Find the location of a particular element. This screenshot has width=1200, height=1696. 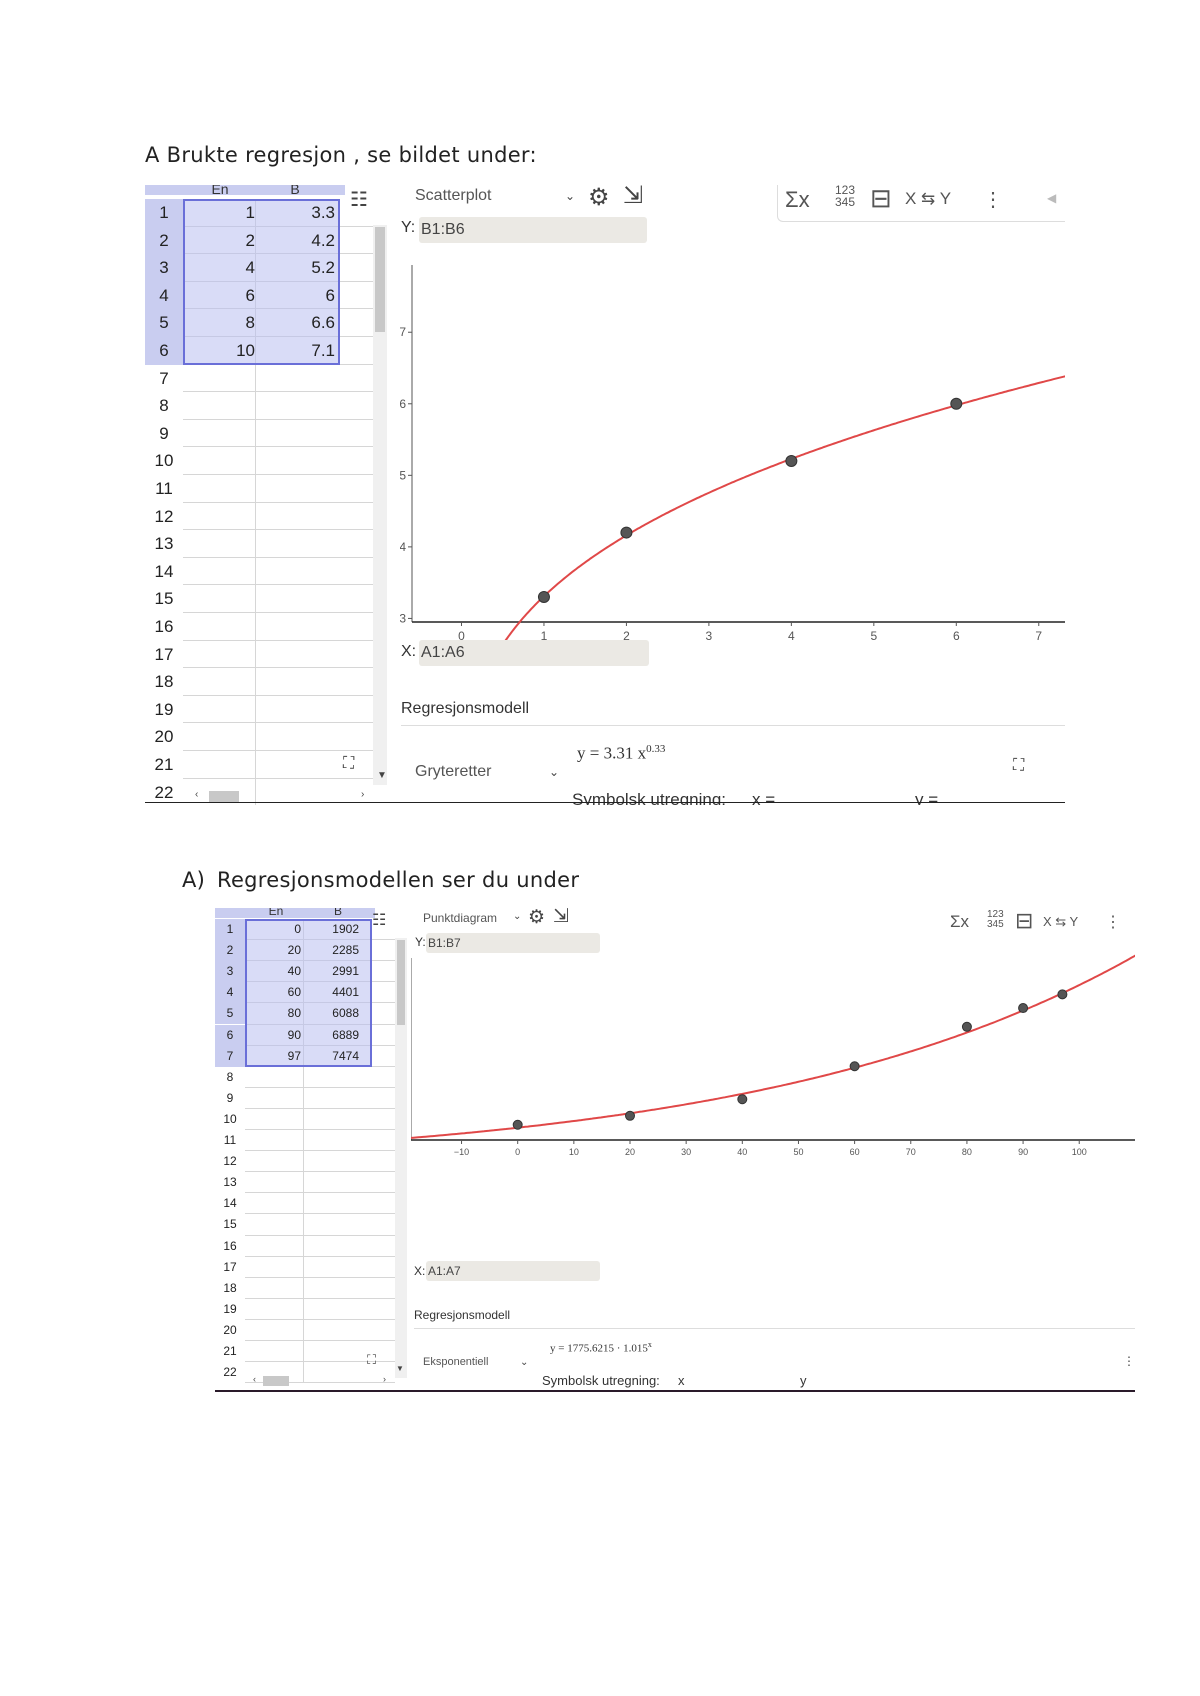

table-cell: 4 is located at coordinates (250, 268).